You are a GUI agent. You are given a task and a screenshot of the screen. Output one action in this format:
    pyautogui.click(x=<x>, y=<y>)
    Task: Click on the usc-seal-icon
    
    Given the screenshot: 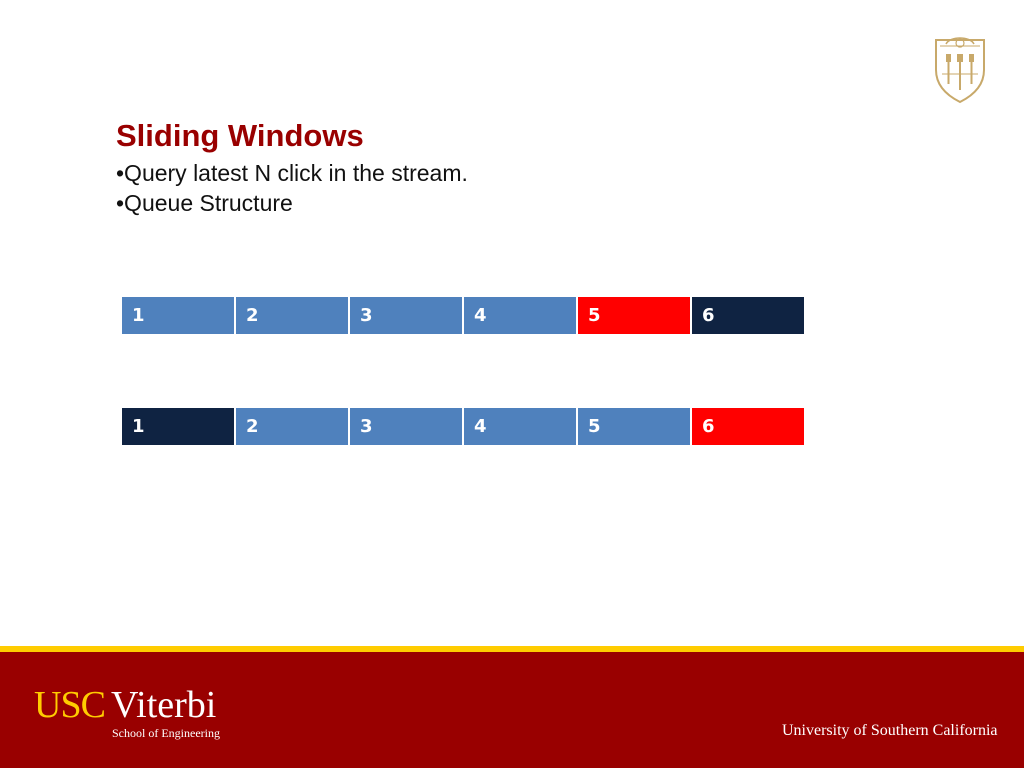 What is the action you would take?
    pyautogui.click(x=960, y=70)
    